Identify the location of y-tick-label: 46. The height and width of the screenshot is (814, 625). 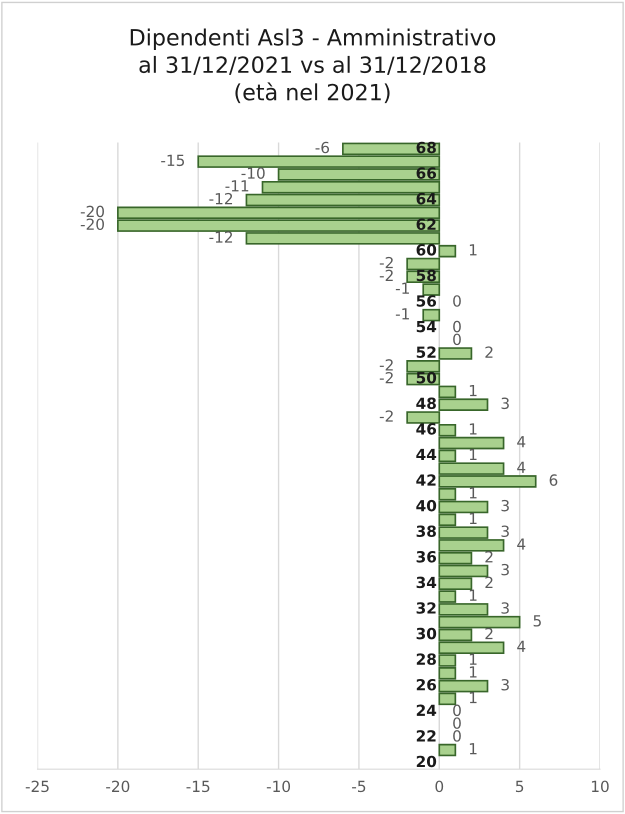
(426, 429).